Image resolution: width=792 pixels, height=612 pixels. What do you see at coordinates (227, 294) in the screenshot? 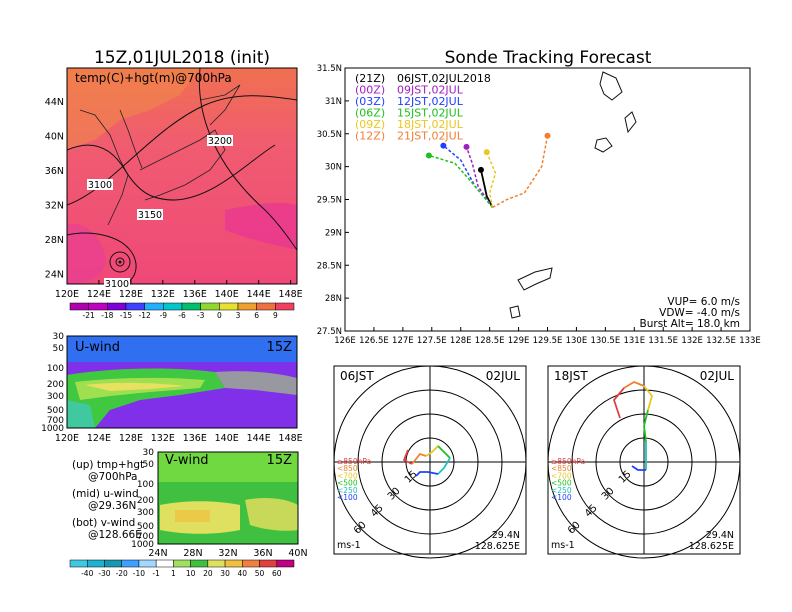
I see `map-lon-tick-label: 140E` at bounding box center [227, 294].